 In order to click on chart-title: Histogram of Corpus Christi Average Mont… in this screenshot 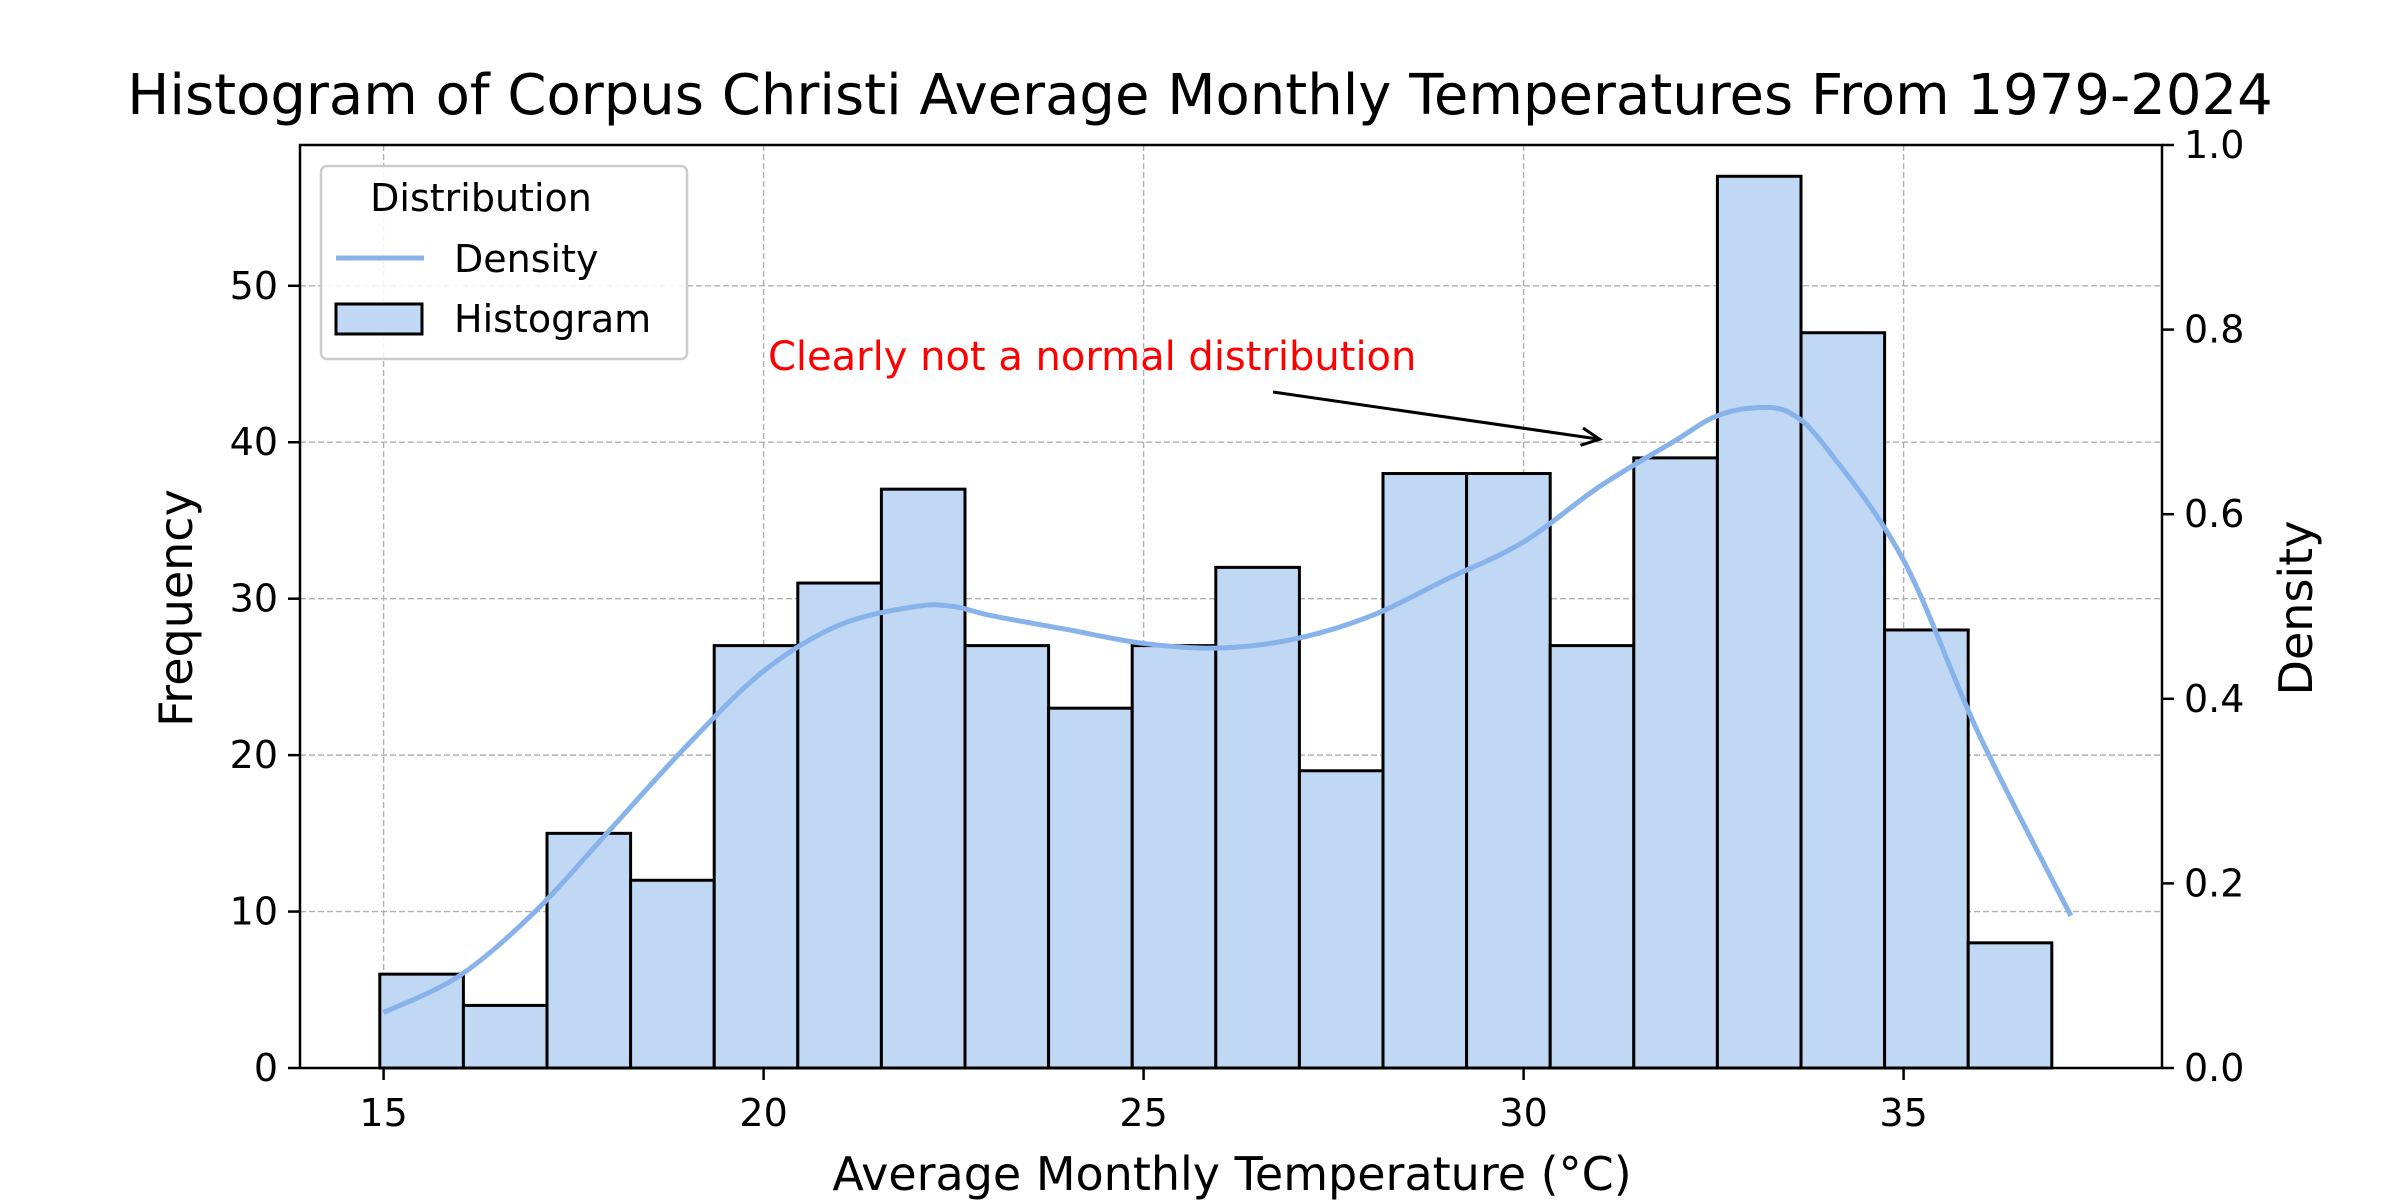, I will do `click(1199, 95)`.